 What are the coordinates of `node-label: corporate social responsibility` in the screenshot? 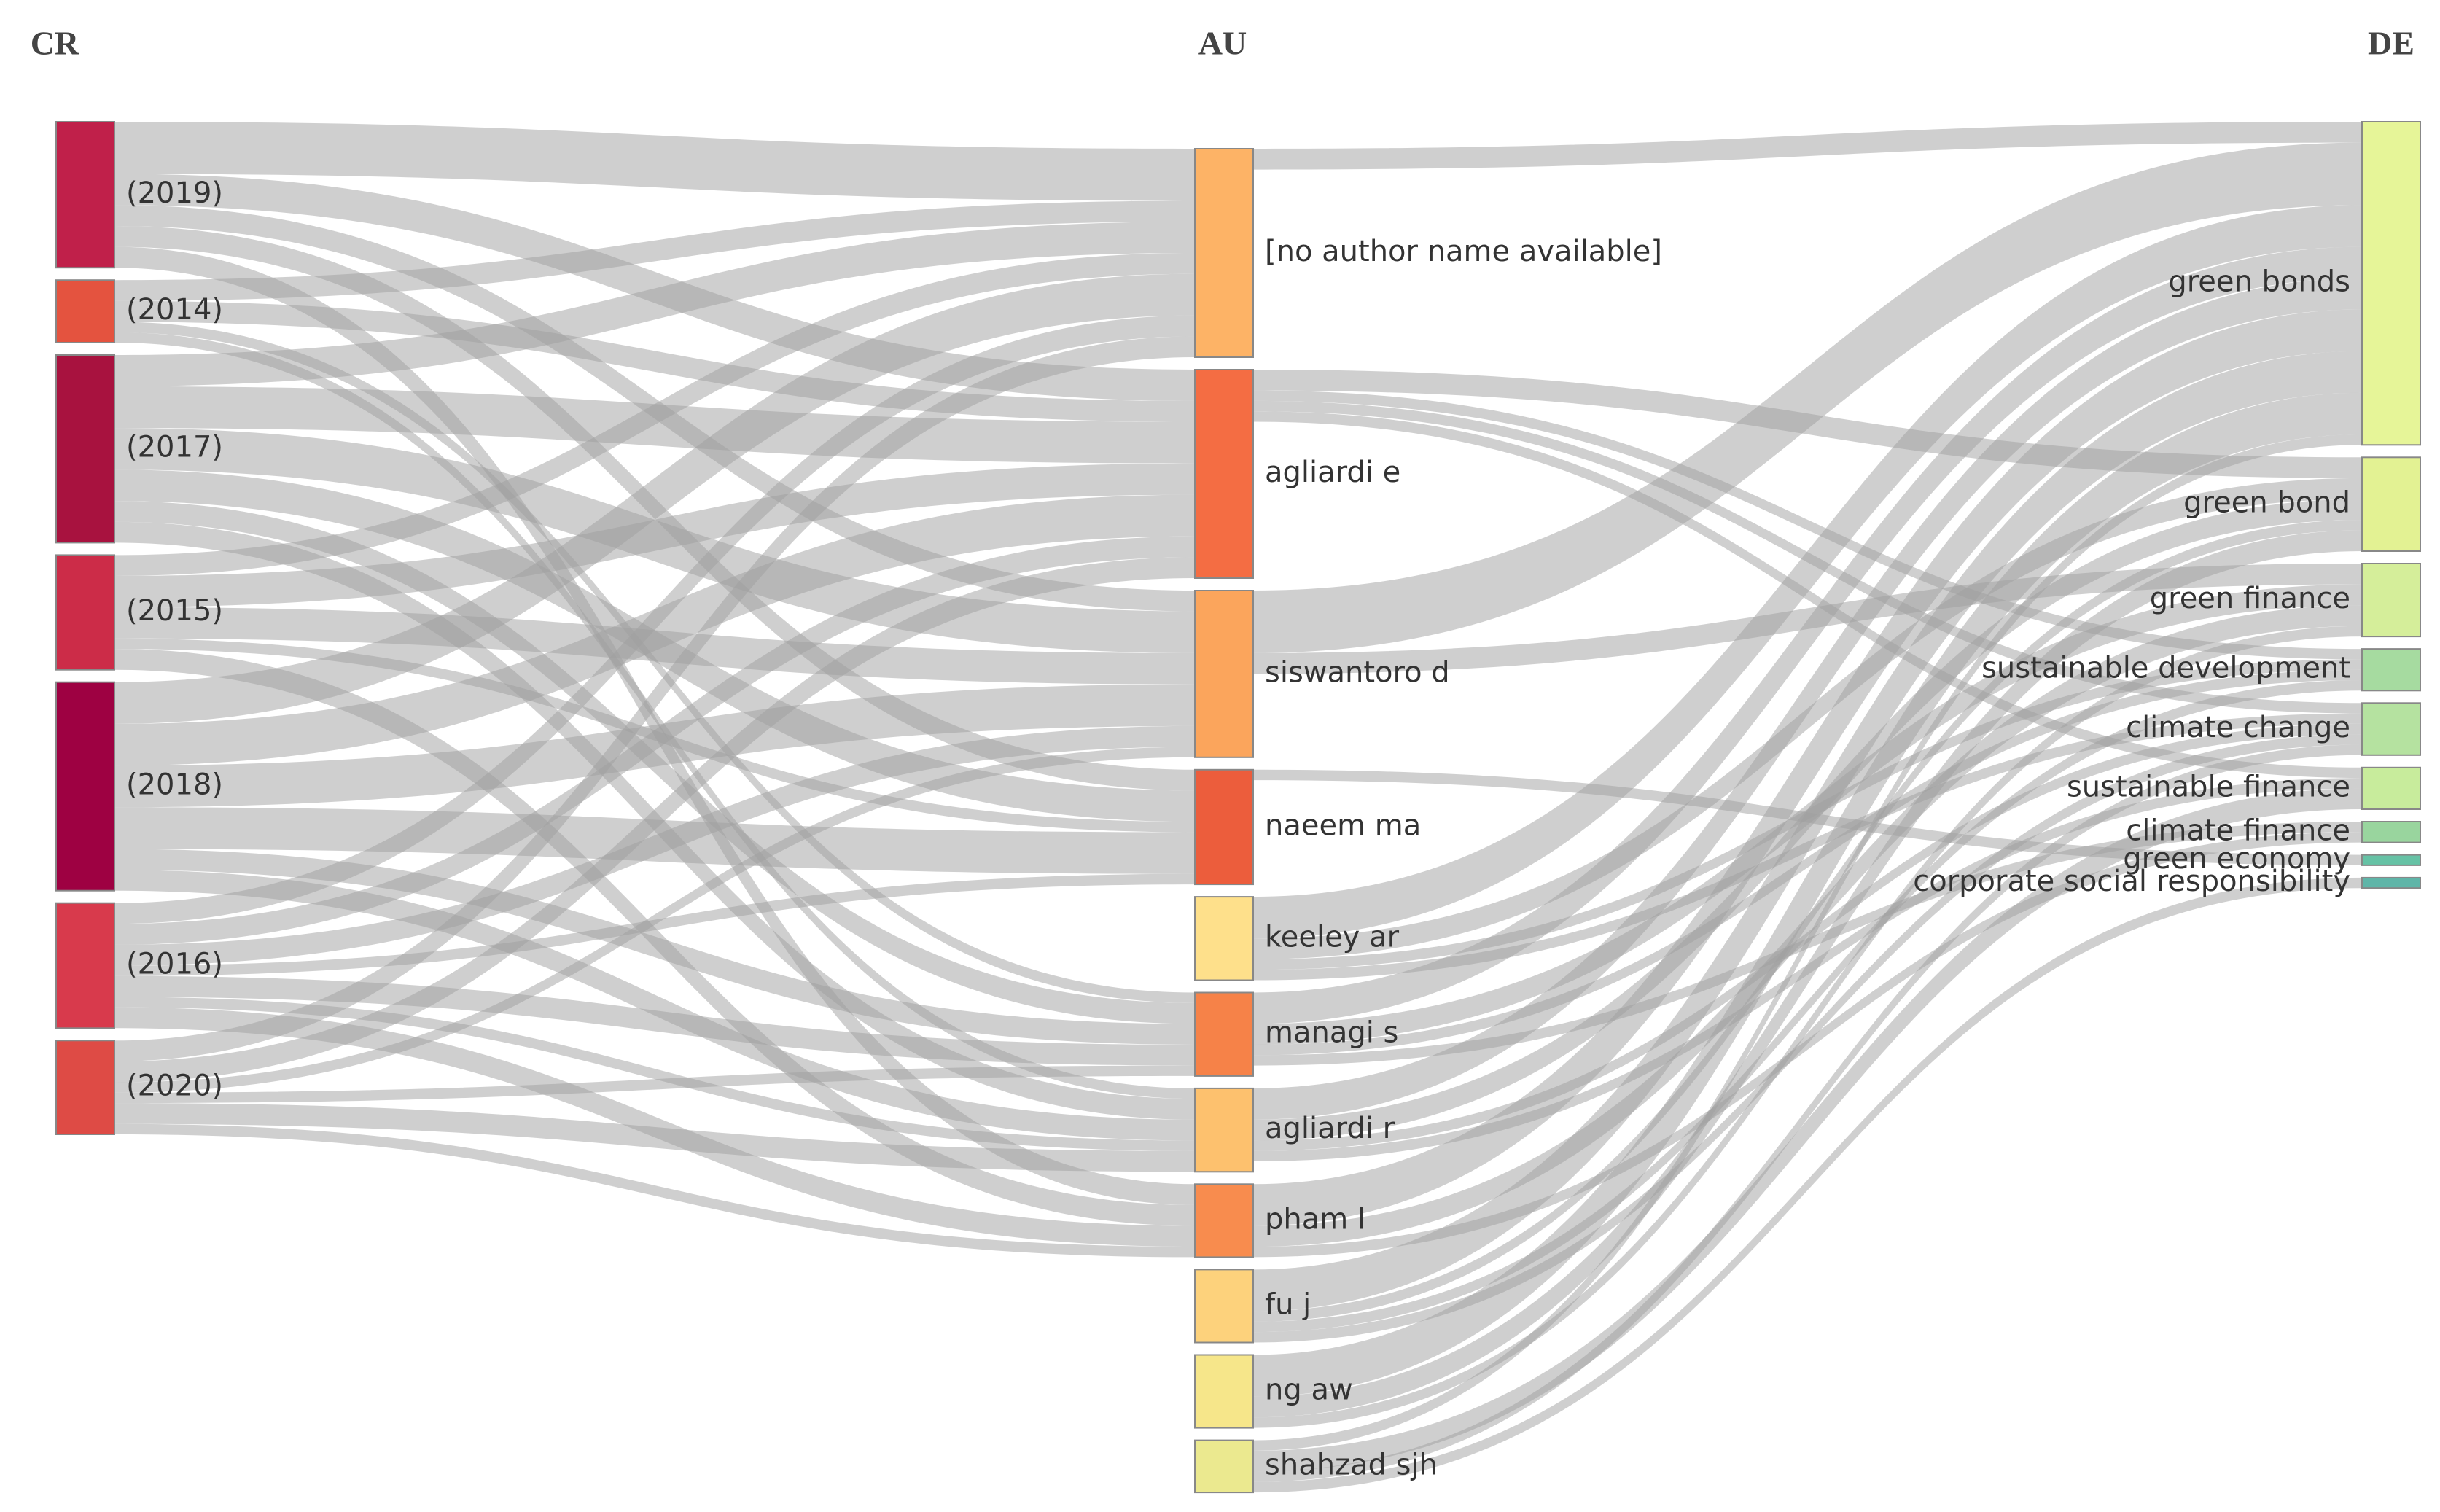 It's located at (2131, 881).